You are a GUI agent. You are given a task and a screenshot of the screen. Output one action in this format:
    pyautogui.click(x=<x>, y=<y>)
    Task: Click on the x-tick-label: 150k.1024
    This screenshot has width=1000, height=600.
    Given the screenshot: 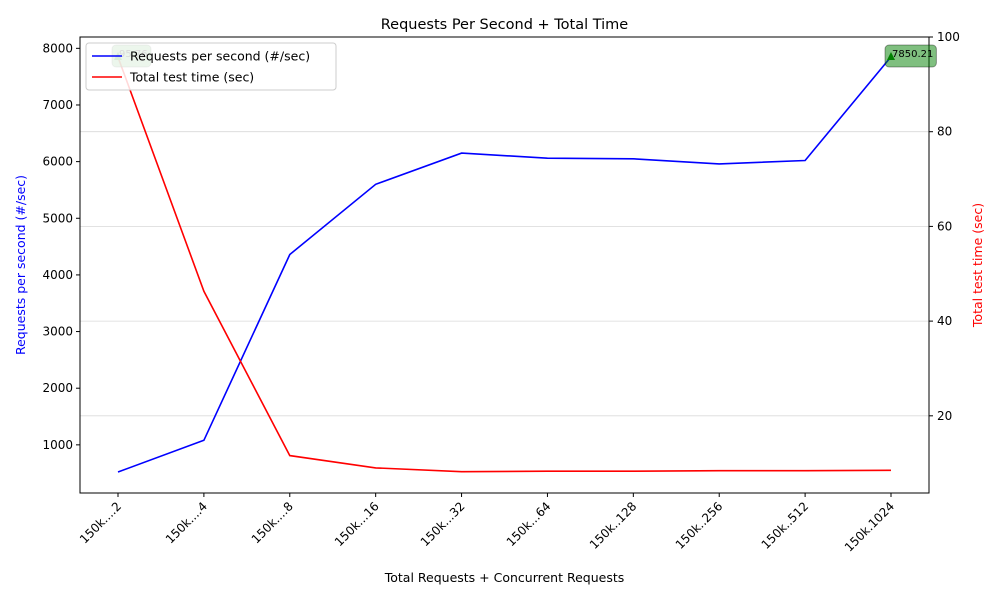 What is the action you would take?
    pyautogui.click(x=869, y=526)
    